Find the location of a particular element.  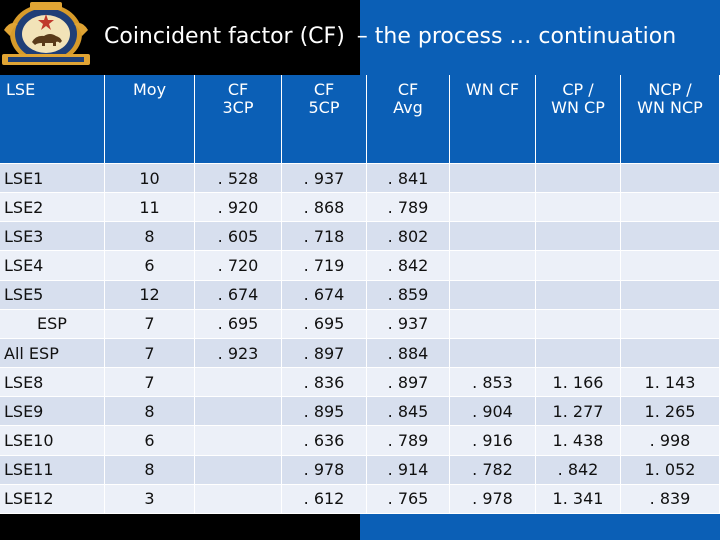

energy-commission-seal-icon is located at coordinates (46, 33).